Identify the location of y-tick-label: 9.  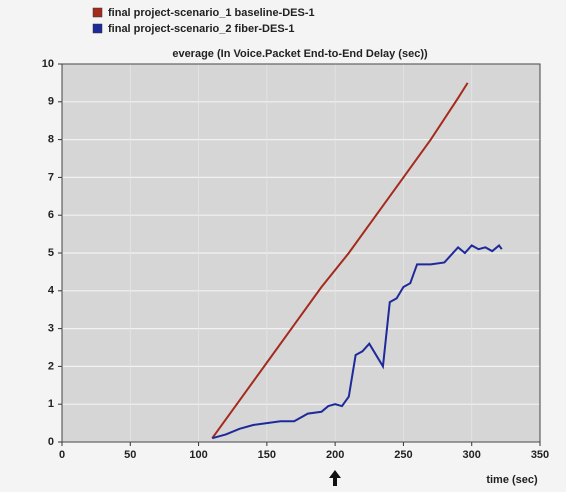
(51, 102).